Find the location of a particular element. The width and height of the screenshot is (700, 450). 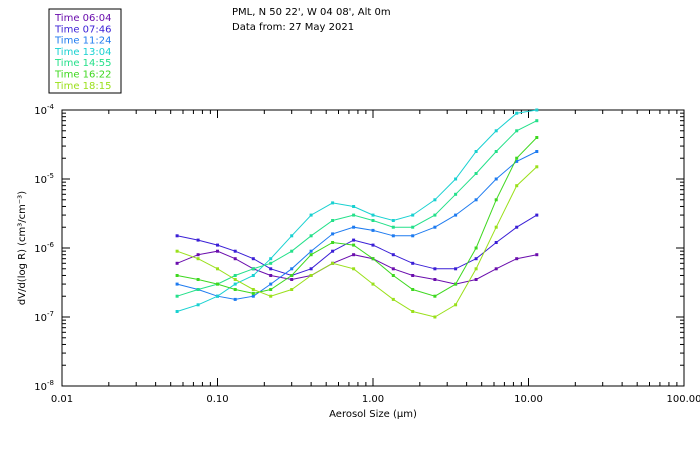

x-tick-label: 0.10 is located at coordinates (217, 399).